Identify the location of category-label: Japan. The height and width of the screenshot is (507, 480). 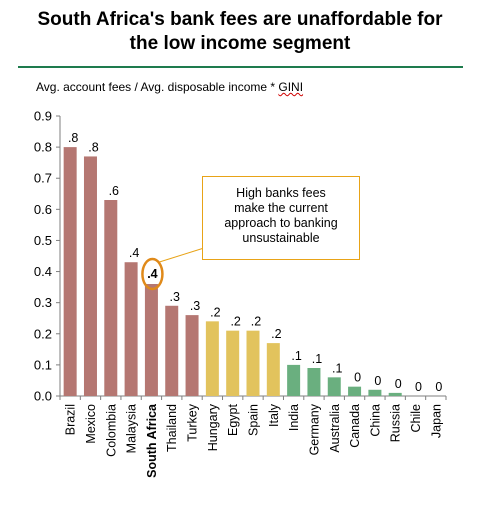
(436, 421).